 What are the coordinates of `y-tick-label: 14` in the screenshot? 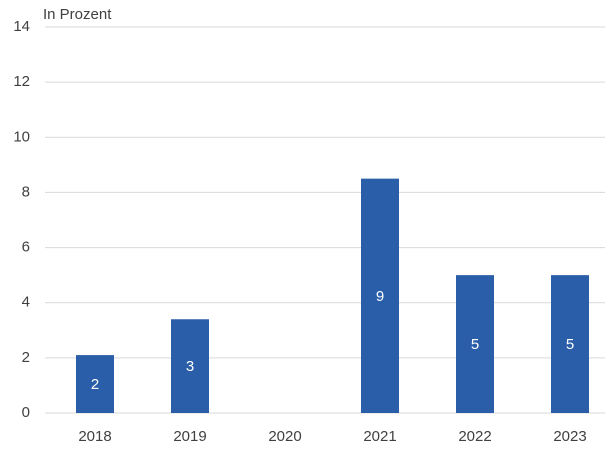 It's located at (21, 26).